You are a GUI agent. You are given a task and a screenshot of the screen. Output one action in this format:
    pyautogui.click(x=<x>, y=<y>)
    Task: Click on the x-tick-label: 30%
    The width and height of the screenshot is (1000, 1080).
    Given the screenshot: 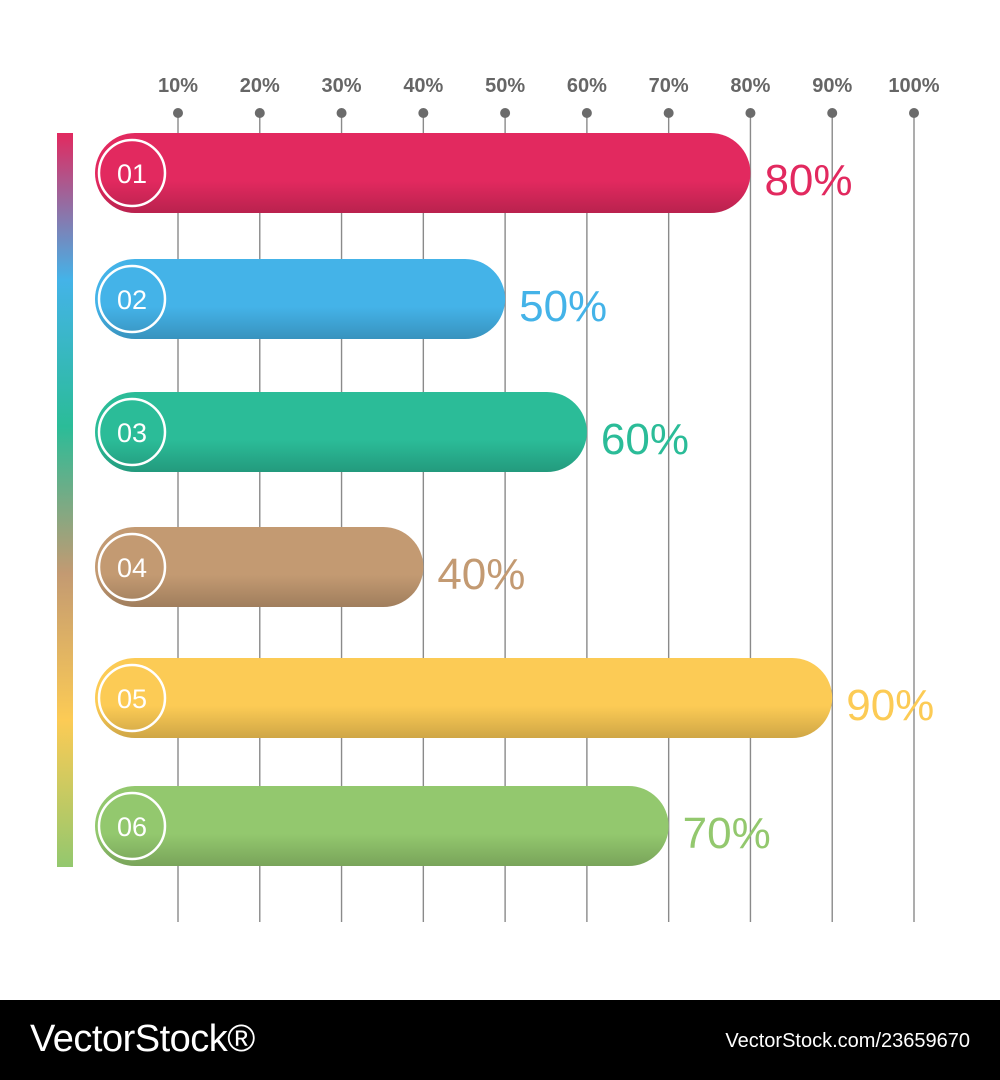 What is the action you would take?
    pyautogui.click(x=342, y=86)
    